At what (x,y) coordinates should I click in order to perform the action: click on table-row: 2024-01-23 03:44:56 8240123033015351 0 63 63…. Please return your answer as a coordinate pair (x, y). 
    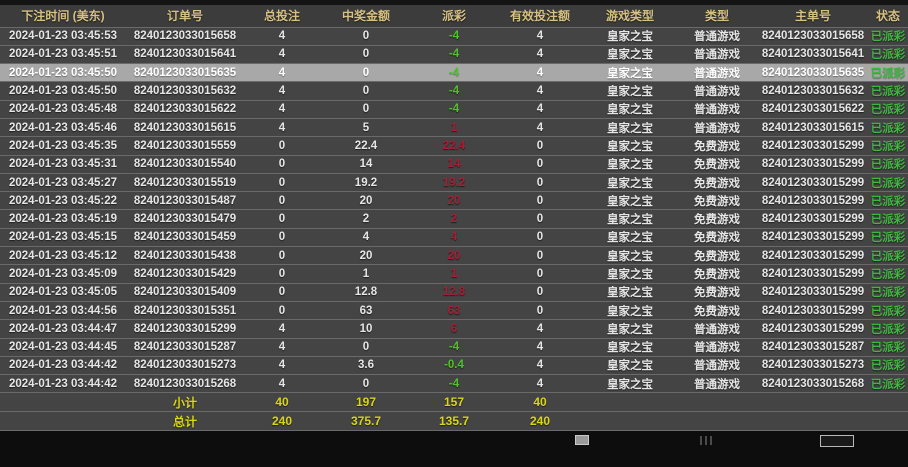
    Looking at the image, I should click on (454, 311).